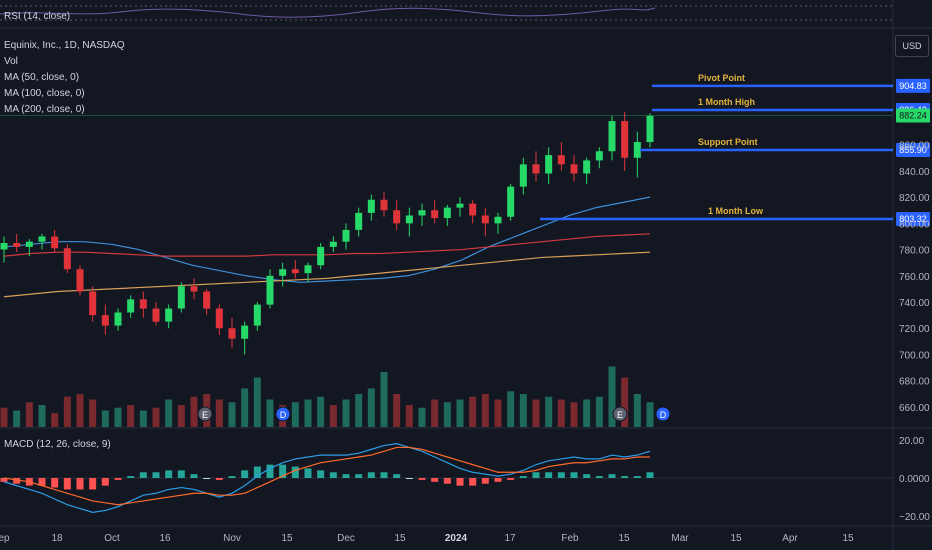  I want to click on support-point-label: Support Point, so click(728, 142).